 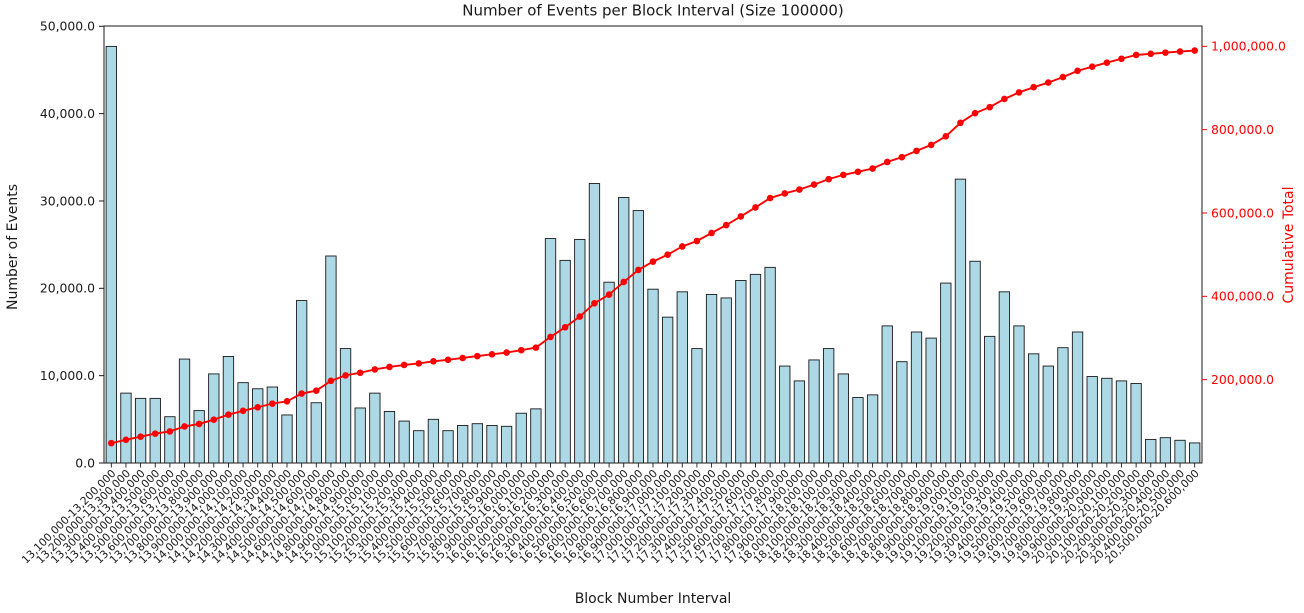 I want to click on y-tick-label-right: 800,000.0, so click(x=1242, y=129).